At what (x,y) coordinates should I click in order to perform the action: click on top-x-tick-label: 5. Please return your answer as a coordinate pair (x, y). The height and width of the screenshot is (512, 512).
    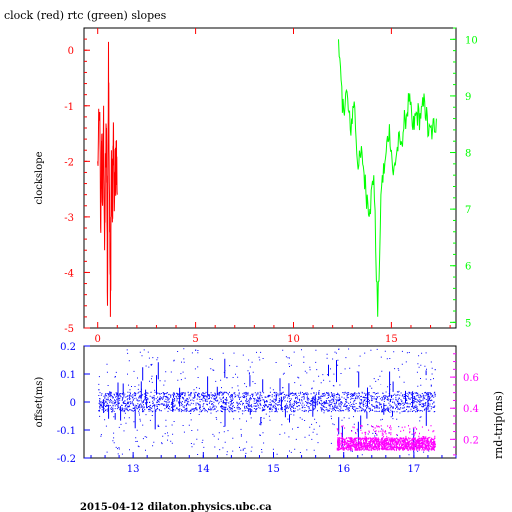
    Looking at the image, I should click on (195, 339).